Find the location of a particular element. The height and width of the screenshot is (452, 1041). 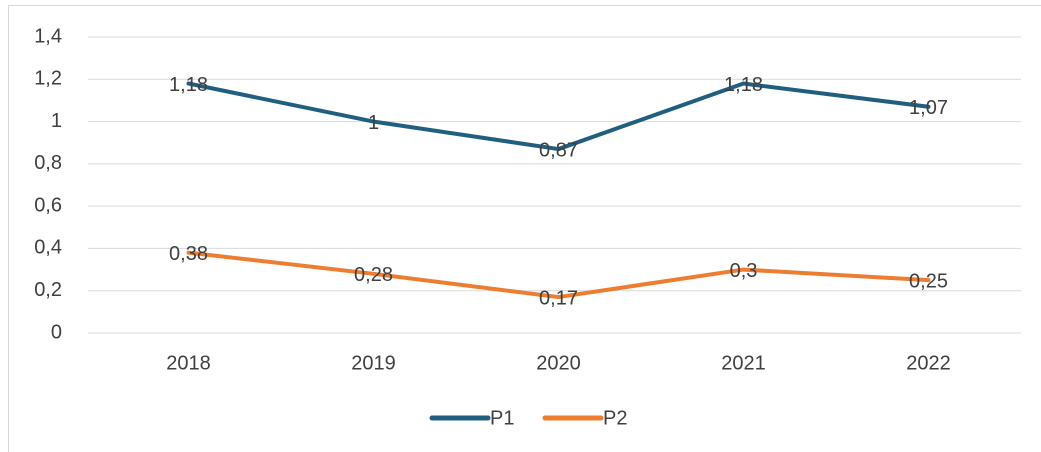

data-label: 0,28 is located at coordinates (373, 275).